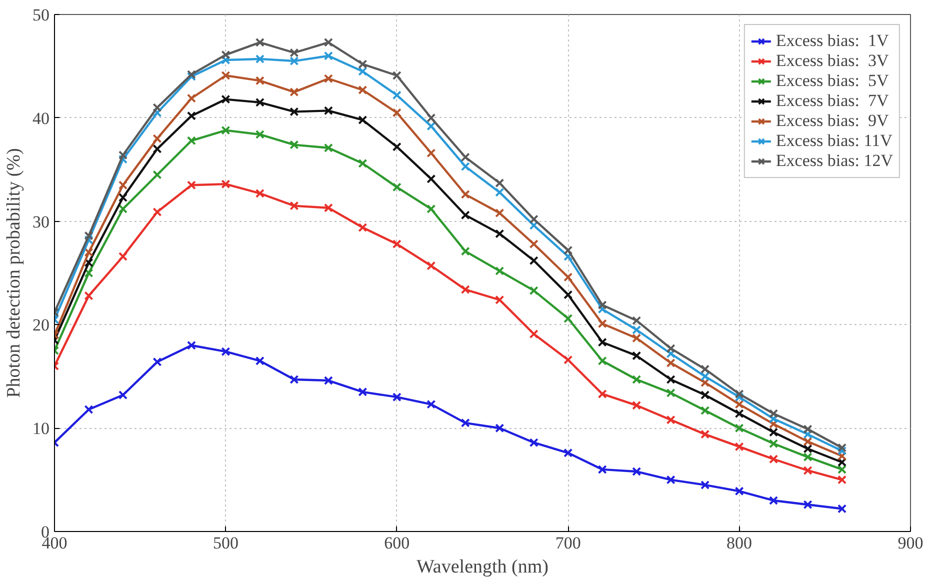 The height and width of the screenshot is (586, 936). What do you see at coordinates (911, 543) in the screenshot?
I see `x-tick-label: 900` at bounding box center [911, 543].